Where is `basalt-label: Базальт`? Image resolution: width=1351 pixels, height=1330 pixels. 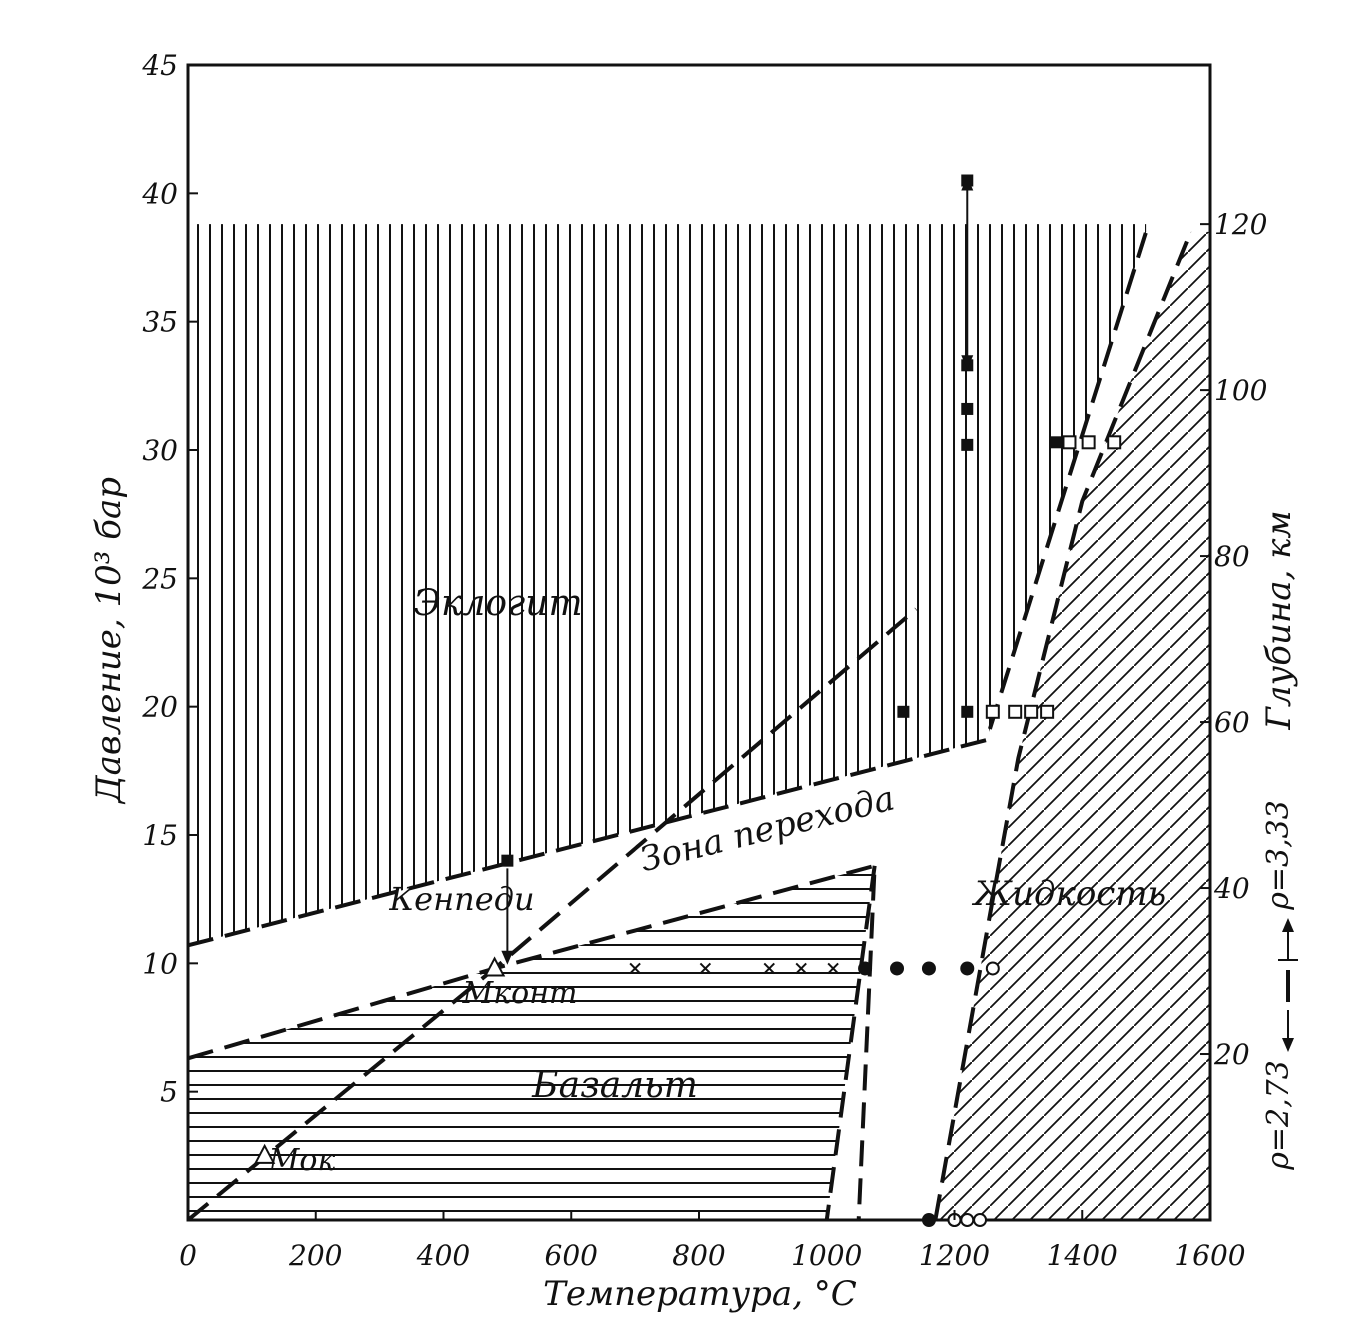 basalt-label: Базальт is located at coordinates (614, 1085).